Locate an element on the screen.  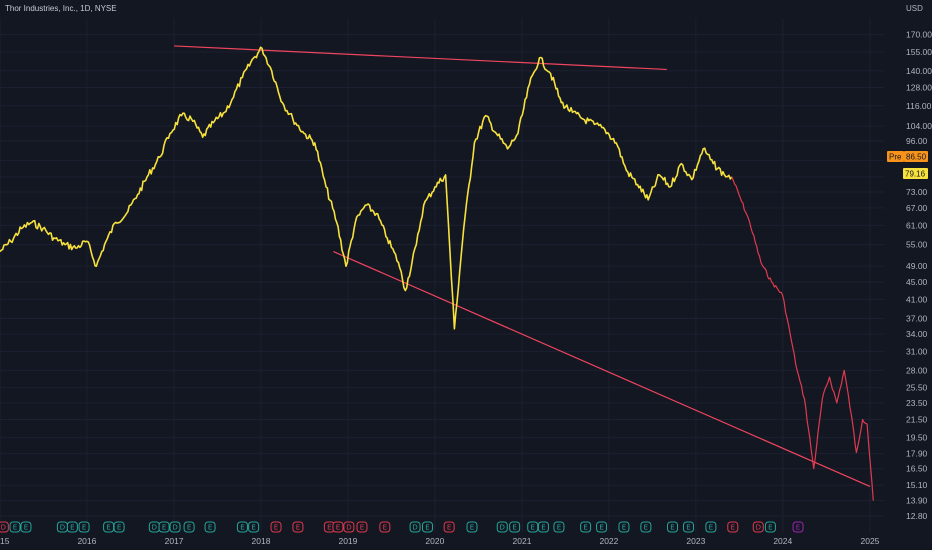
y-tick-label: 41.00 is located at coordinates (917, 299).